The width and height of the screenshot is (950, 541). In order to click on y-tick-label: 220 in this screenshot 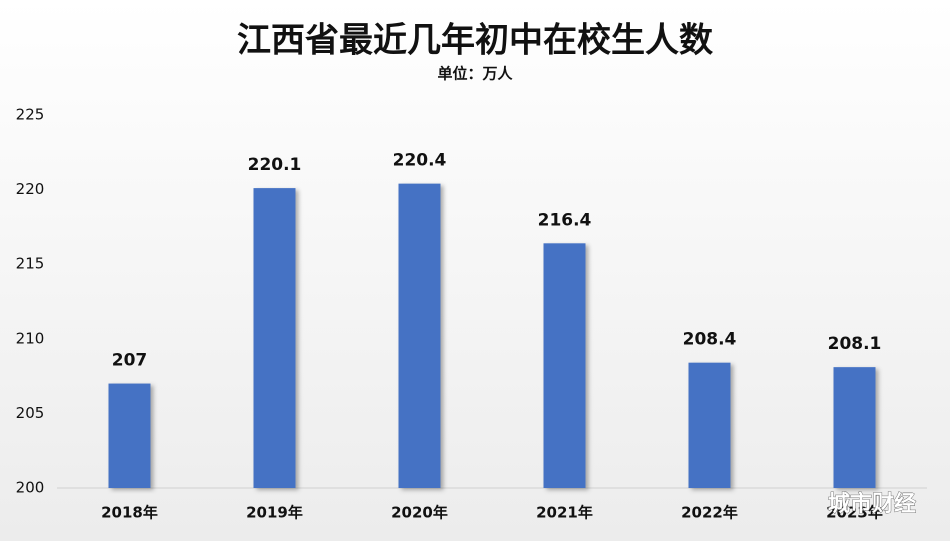, I will do `click(30, 189)`.